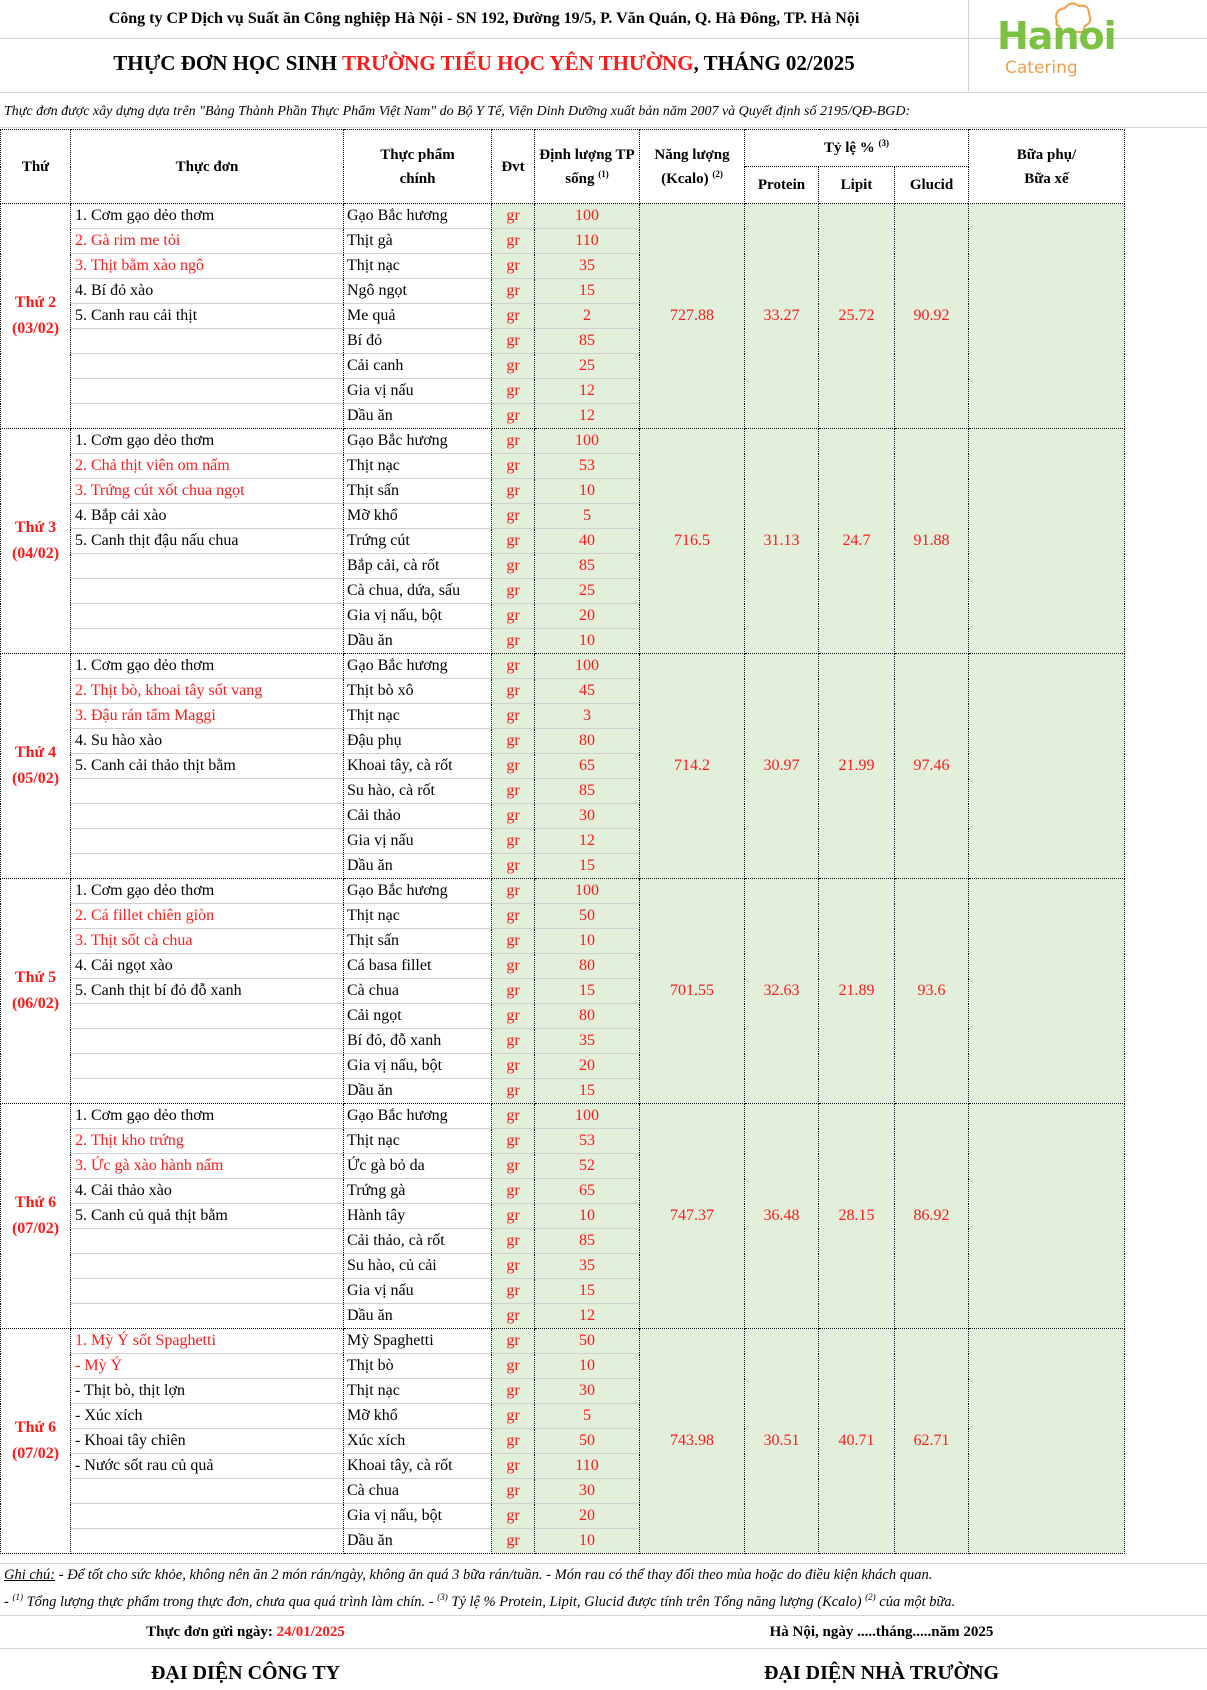 Image resolution: width=1207 pixels, height=1690 pixels. I want to click on glucid-value: 90.92, so click(931, 316).